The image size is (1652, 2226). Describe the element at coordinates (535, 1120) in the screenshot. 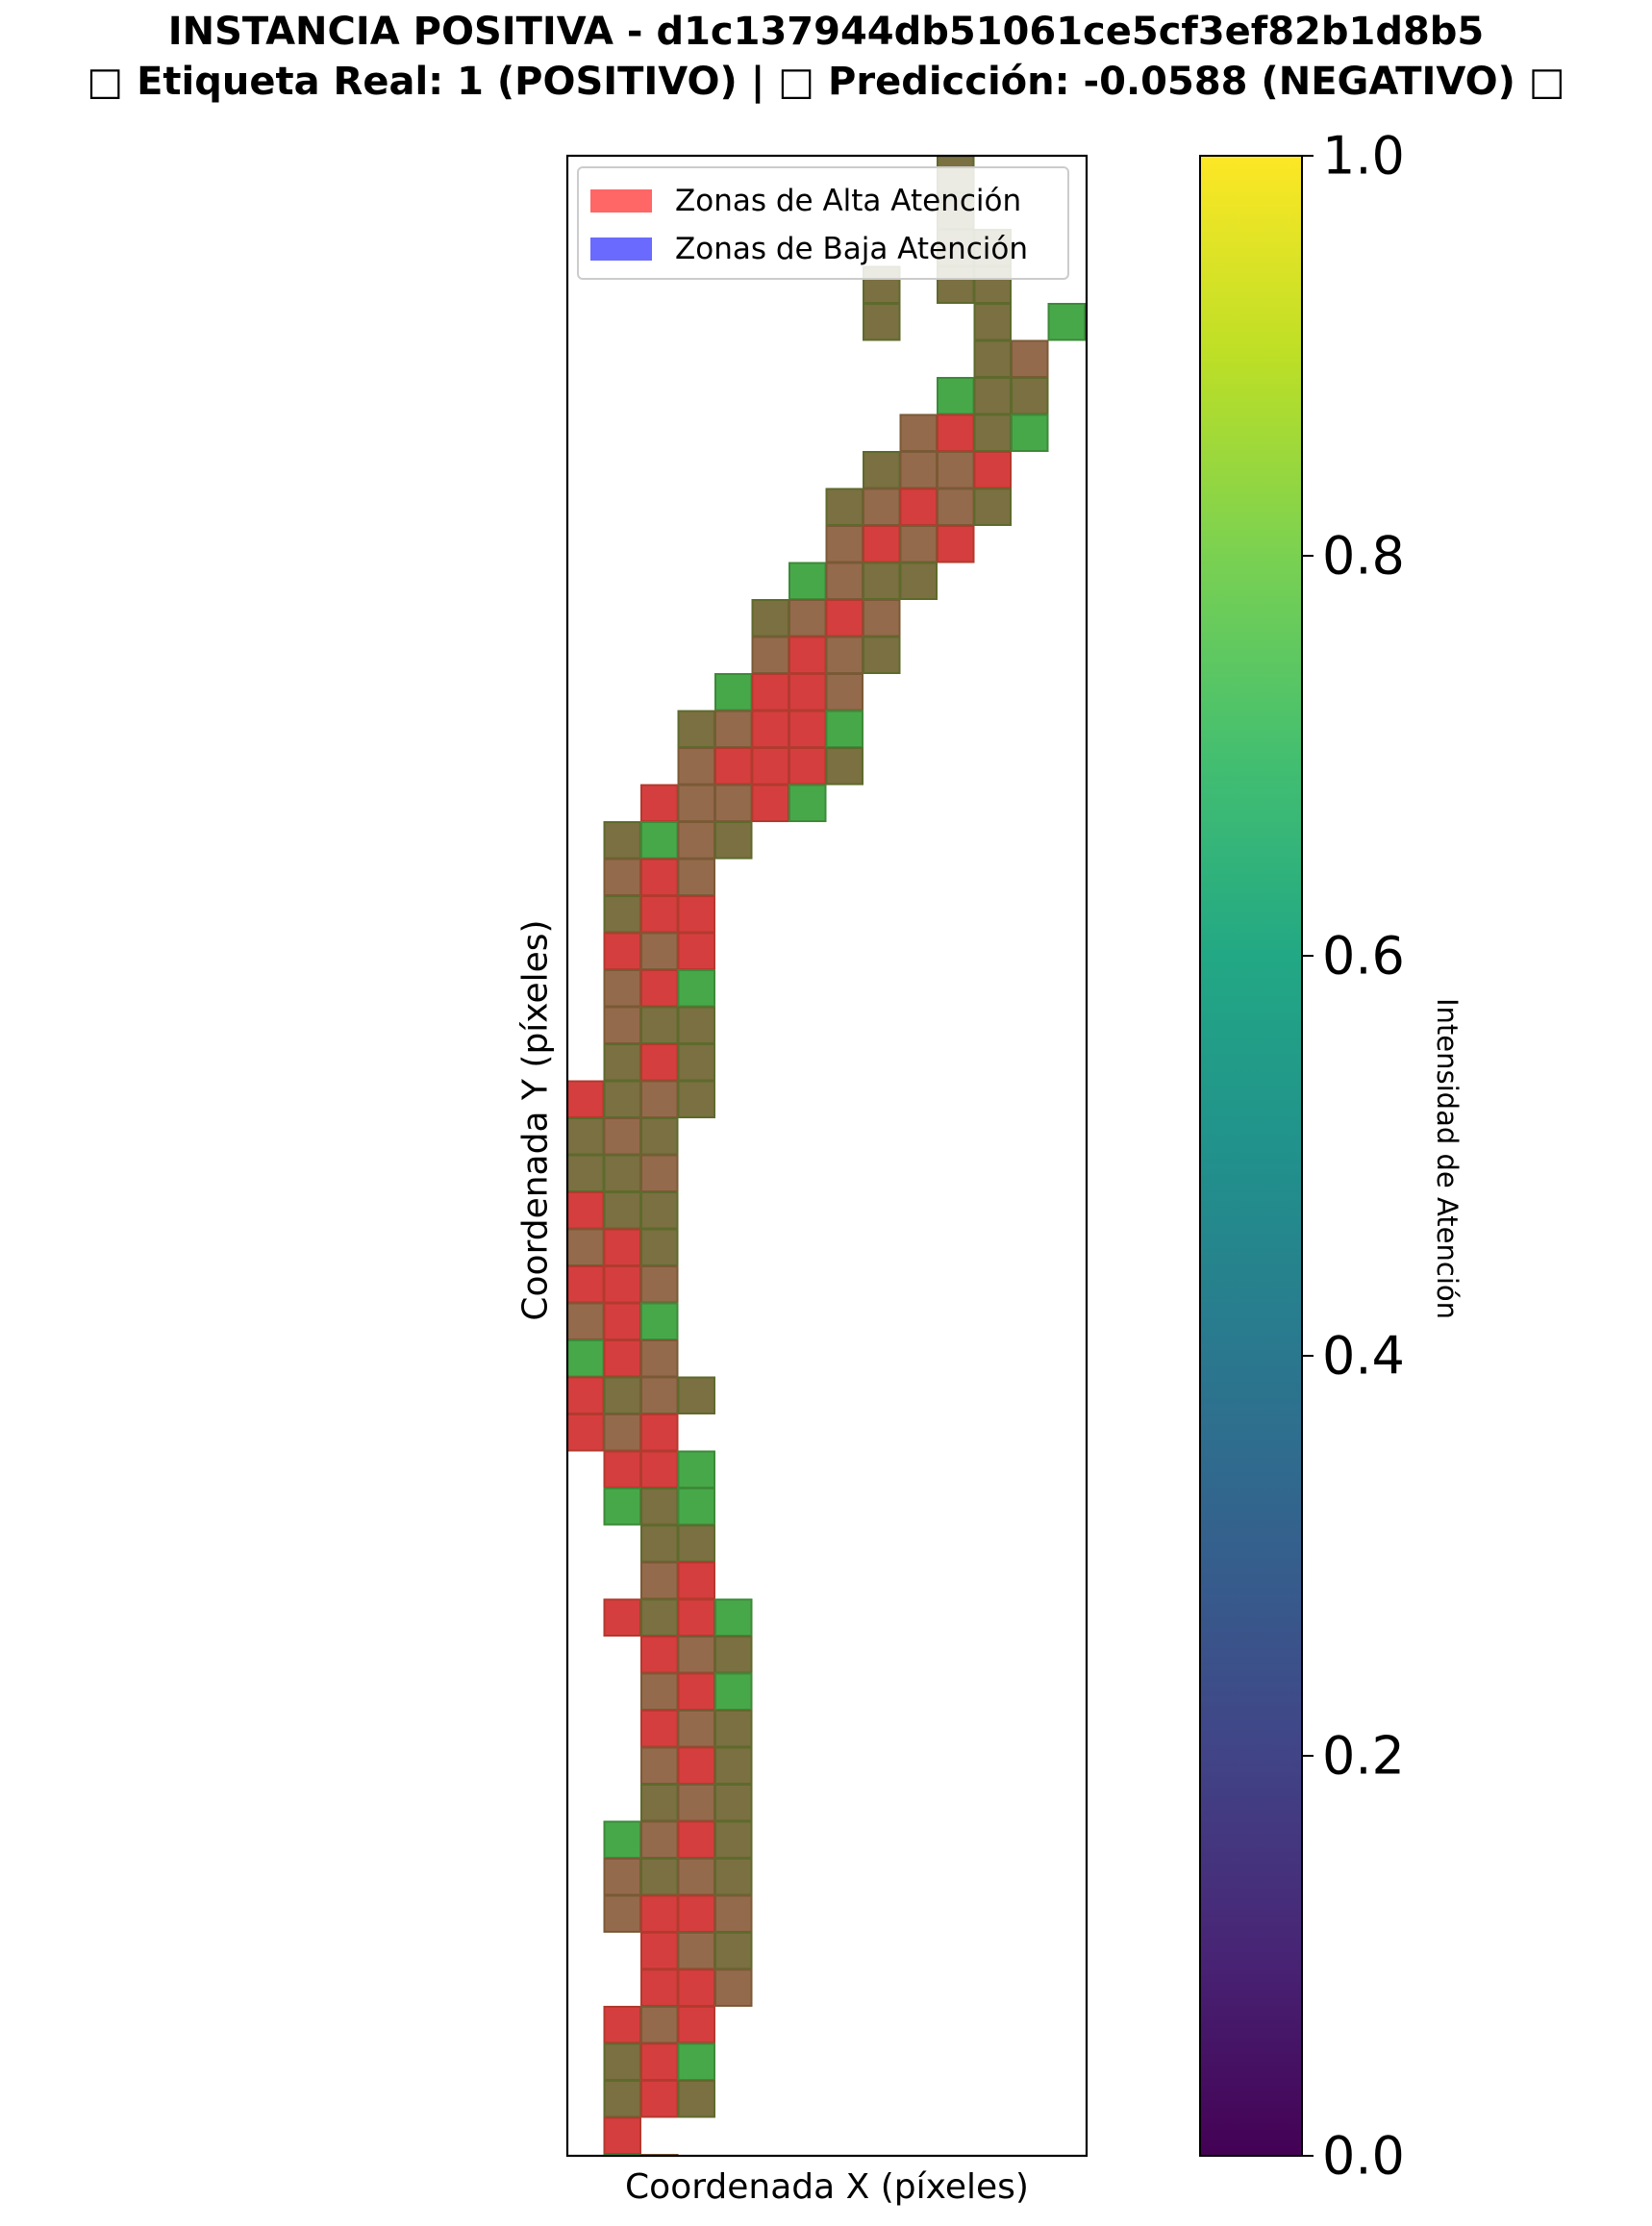

I see `y-axis-label: Coordenada Y (píxeles)` at that location.